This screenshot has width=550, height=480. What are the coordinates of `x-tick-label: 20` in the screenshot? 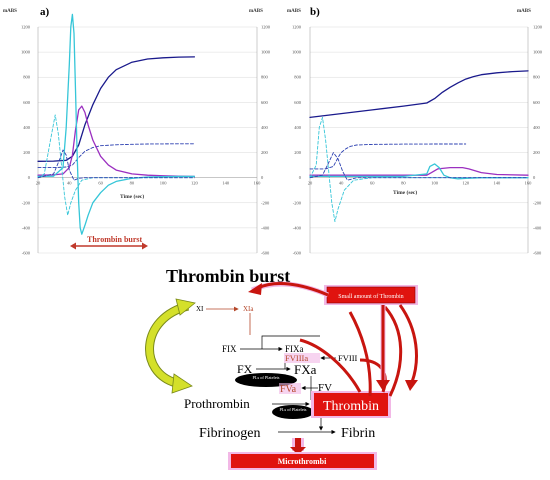 It's located at (38, 183).